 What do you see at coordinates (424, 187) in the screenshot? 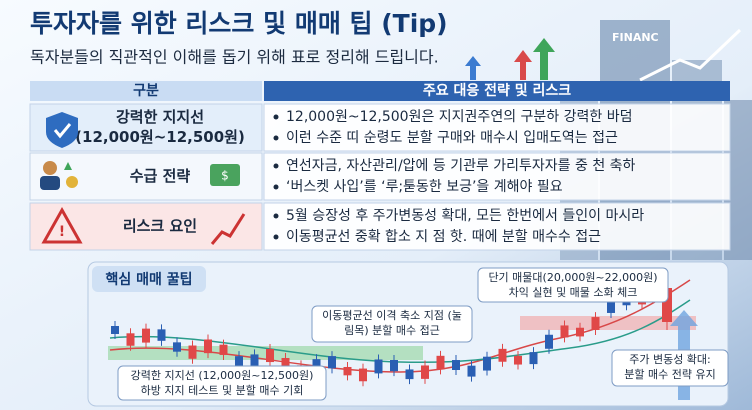
I see `bullet-text: ‘버스켓 사입’를 ‘루;툳동한 보긍’을 계해야 필요` at bounding box center [424, 187].